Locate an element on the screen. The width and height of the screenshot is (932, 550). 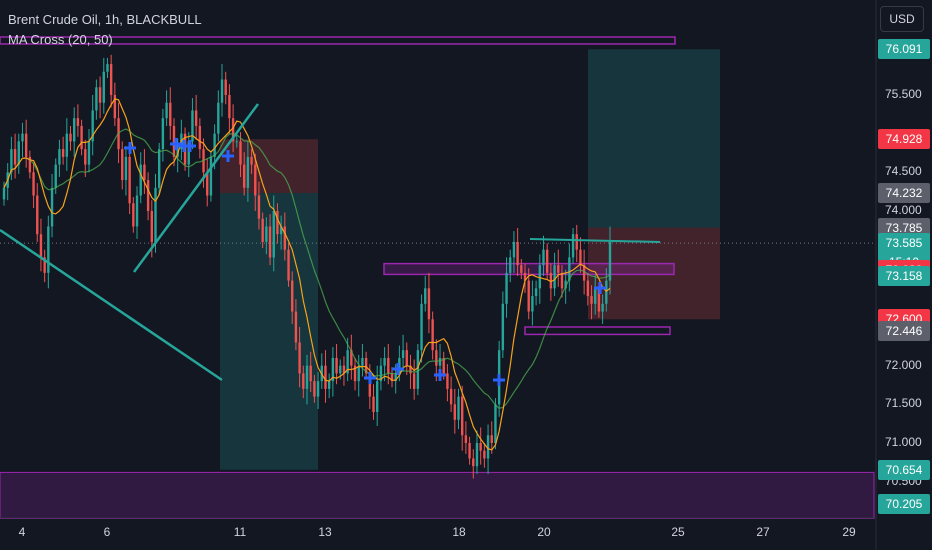
time-tick-label: 13 is located at coordinates (325, 532).